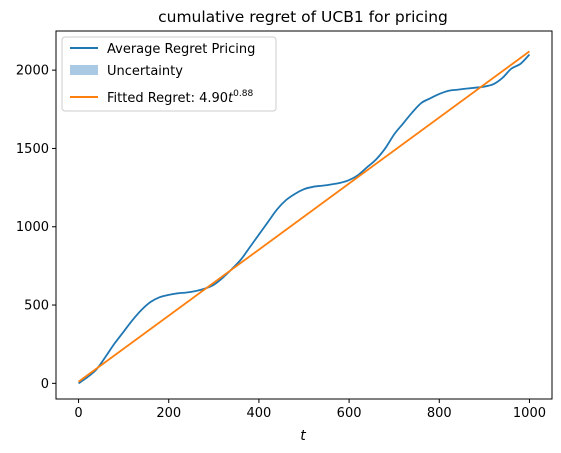 This screenshot has width=561, height=453. What do you see at coordinates (303, 17) in the screenshot?
I see `chart-title: cumulative regret of UCB1 for pricing` at bounding box center [303, 17].